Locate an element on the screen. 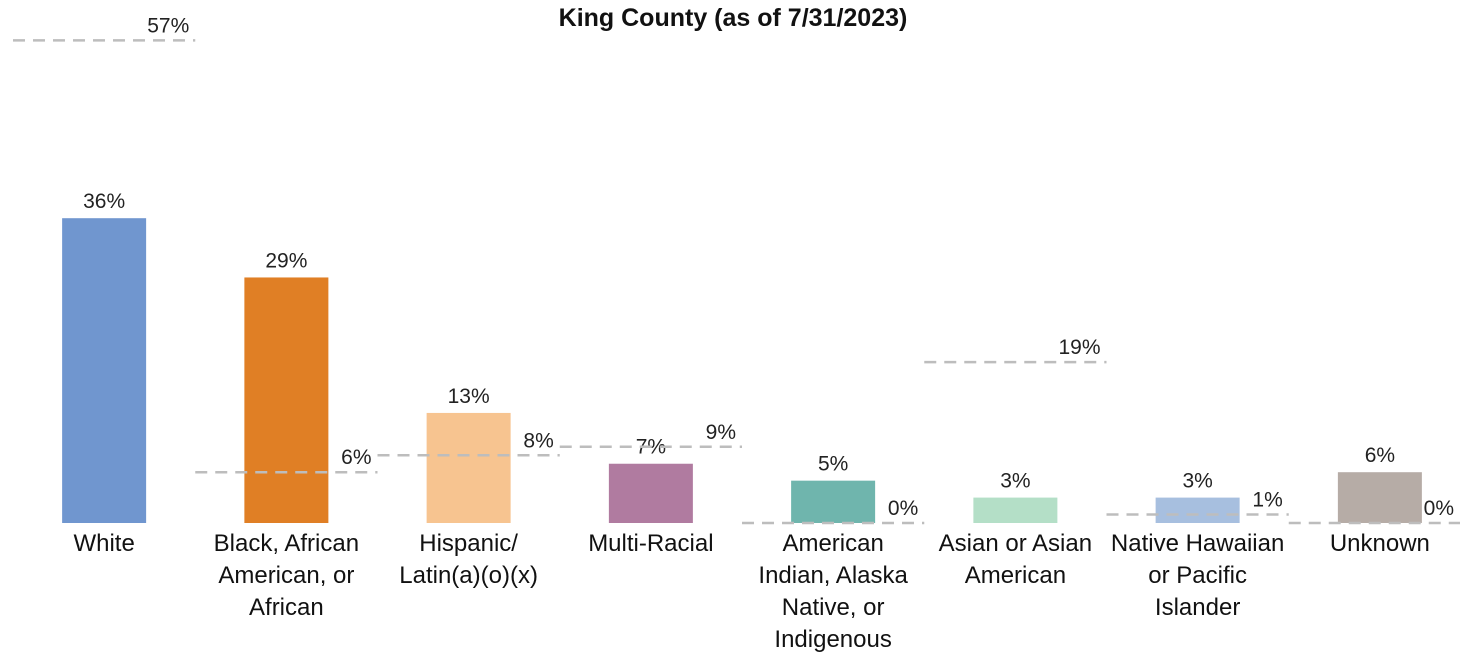  x-tick-label: Native Hawaiian or Pacific Islander is located at coordinates (1197, 575).